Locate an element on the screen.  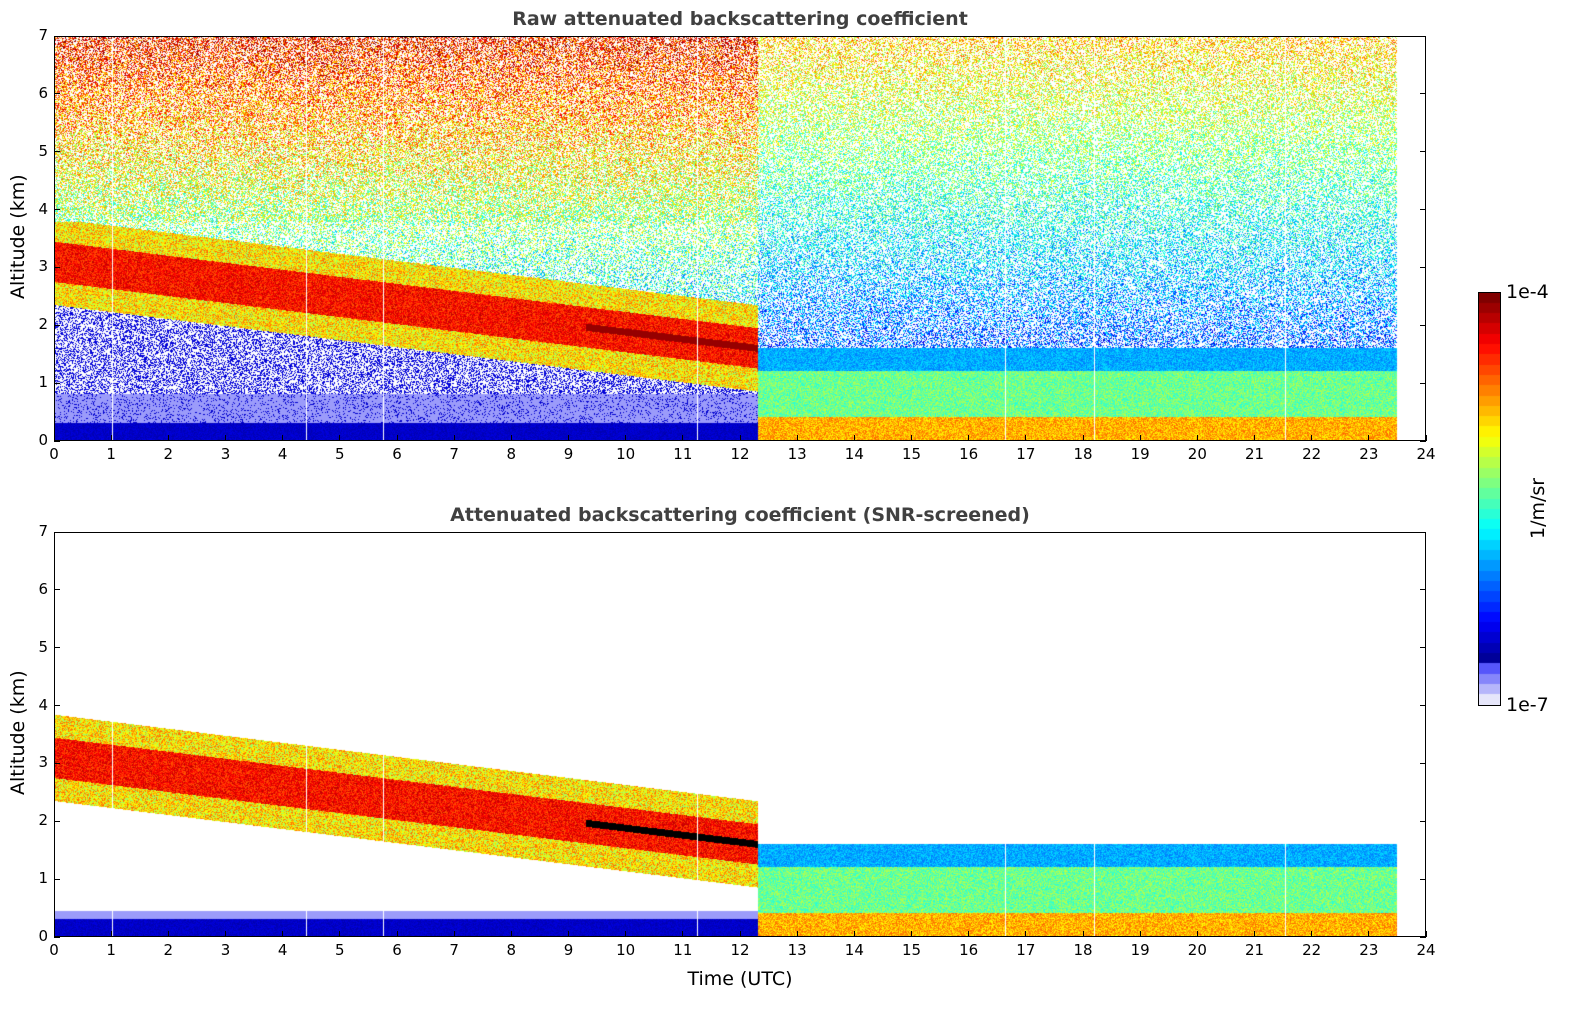
y-tick-label: 5 is located at coordinates (43, 646).